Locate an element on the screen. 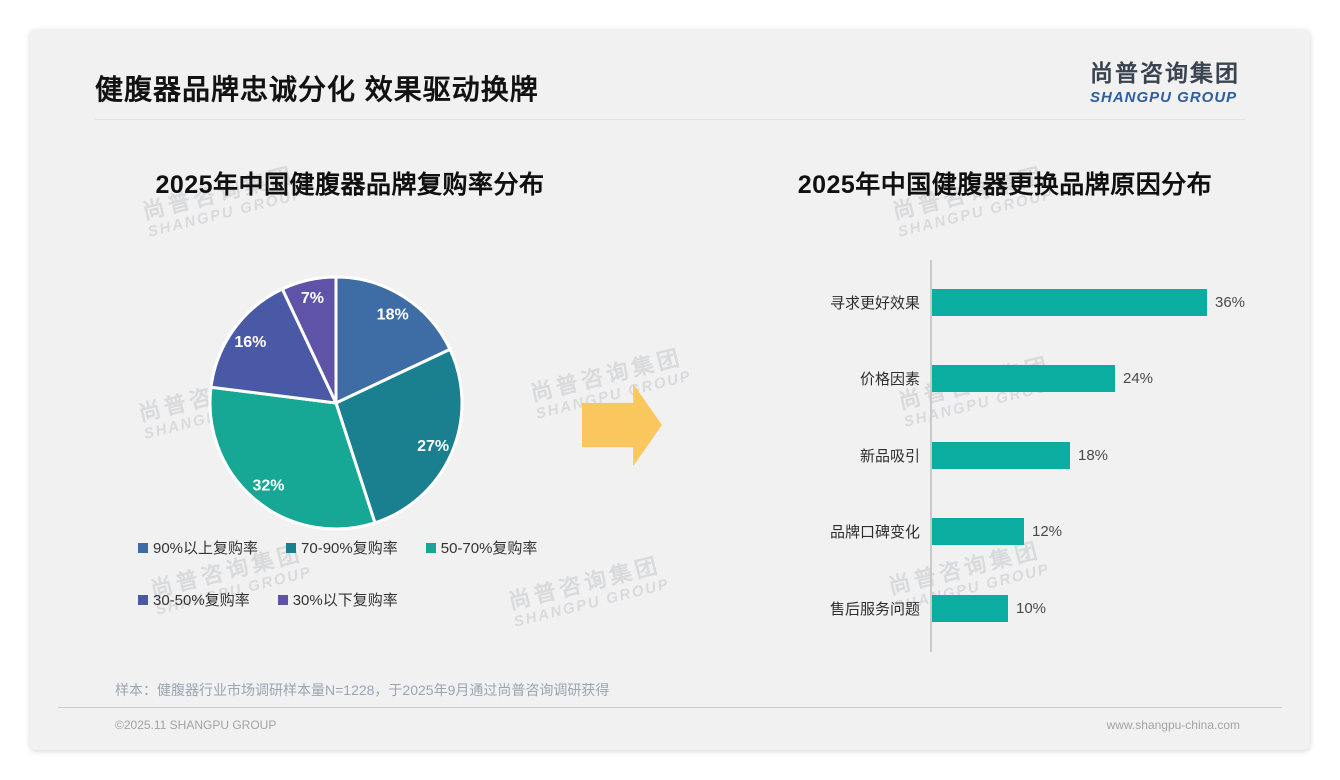  bar-row: 售后服务问题 10% is located at coordinates (1040, 608).